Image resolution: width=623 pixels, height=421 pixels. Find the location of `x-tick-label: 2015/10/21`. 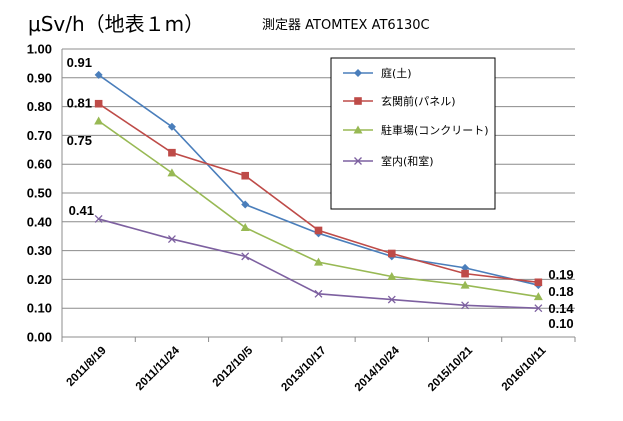

x-tick-label: 2015/10/21 is located at coordinates (451, 369).